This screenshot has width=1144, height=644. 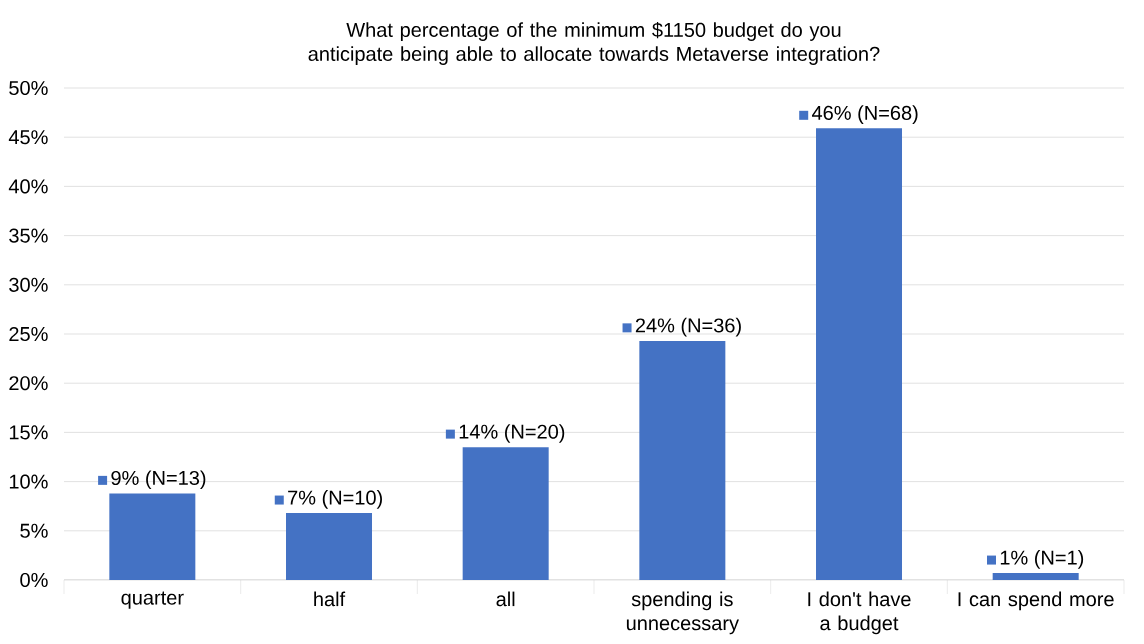 What do you see at coordinates (28, 481) in the screenshot?
I see `y-tick-label: 10%` at bounding box center [28, 481].